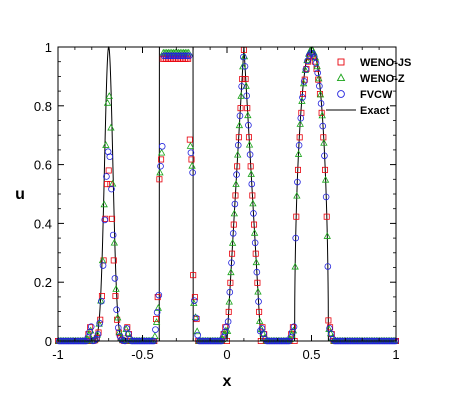  Describe the element at coordinates (142, 354) in the screenshot. I see `x-tick-label: -0.5` at that location.